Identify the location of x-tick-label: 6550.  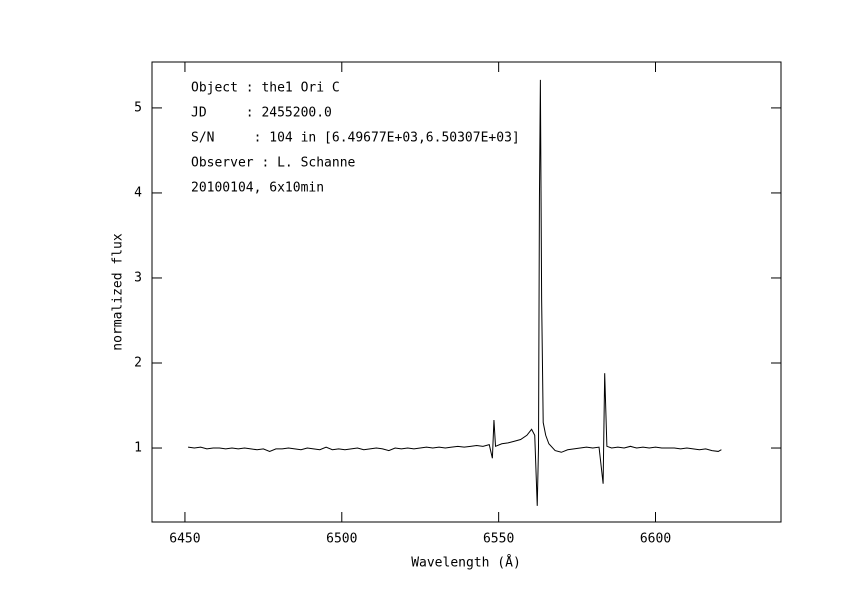
(498, 539).